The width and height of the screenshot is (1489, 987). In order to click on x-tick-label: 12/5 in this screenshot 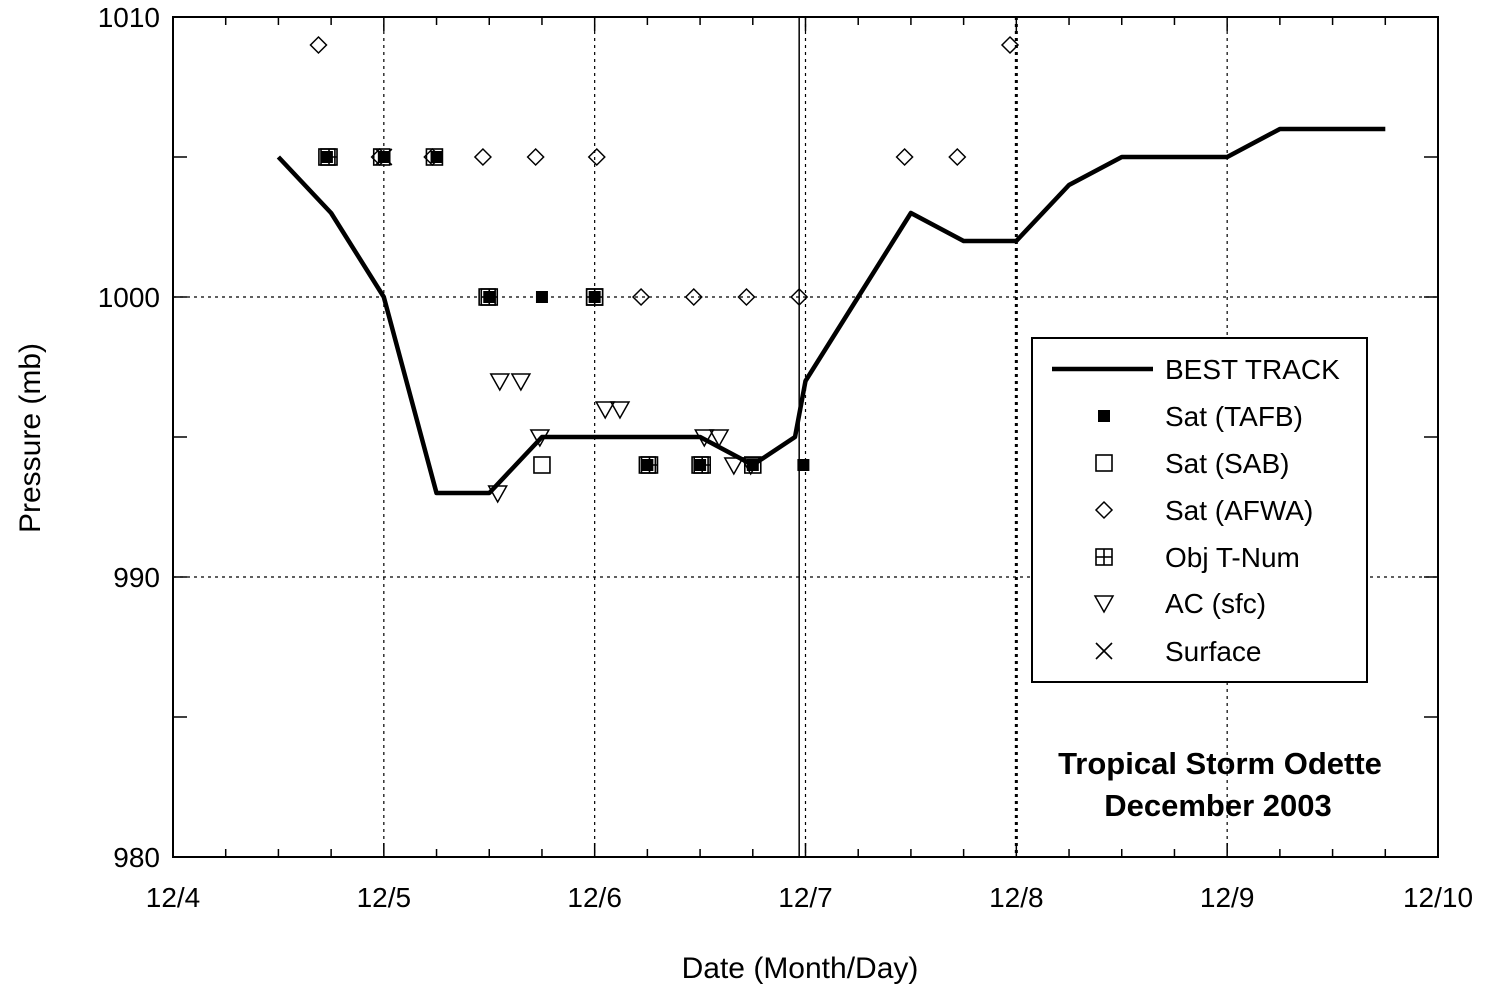, I will do `click(384, 897)`.